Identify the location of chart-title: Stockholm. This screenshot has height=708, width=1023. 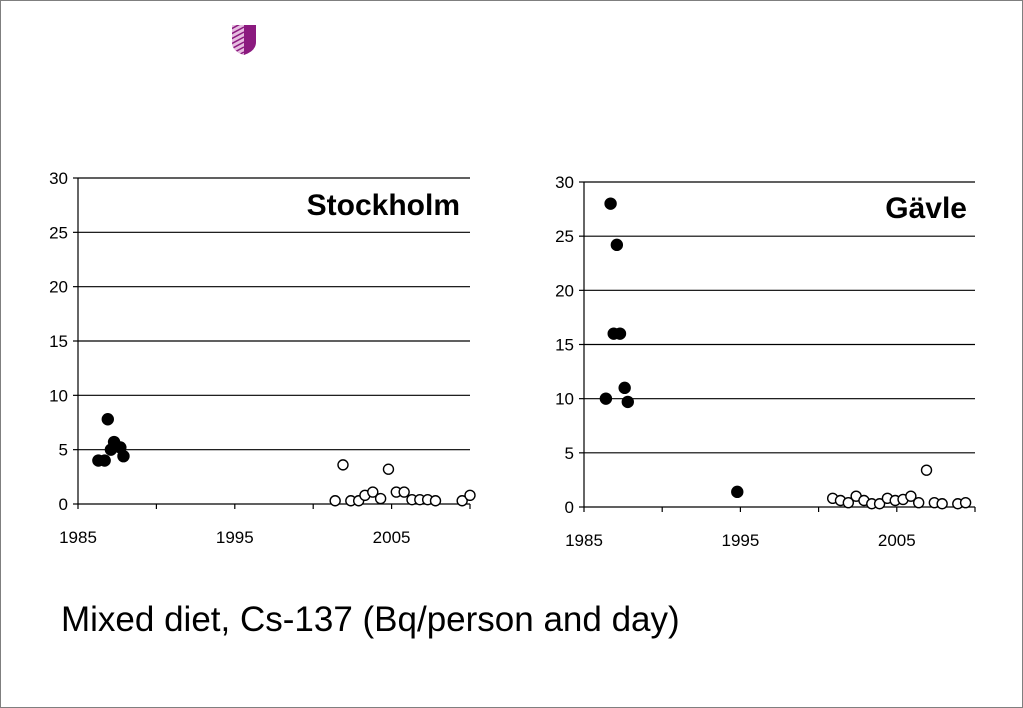
(383, 205).